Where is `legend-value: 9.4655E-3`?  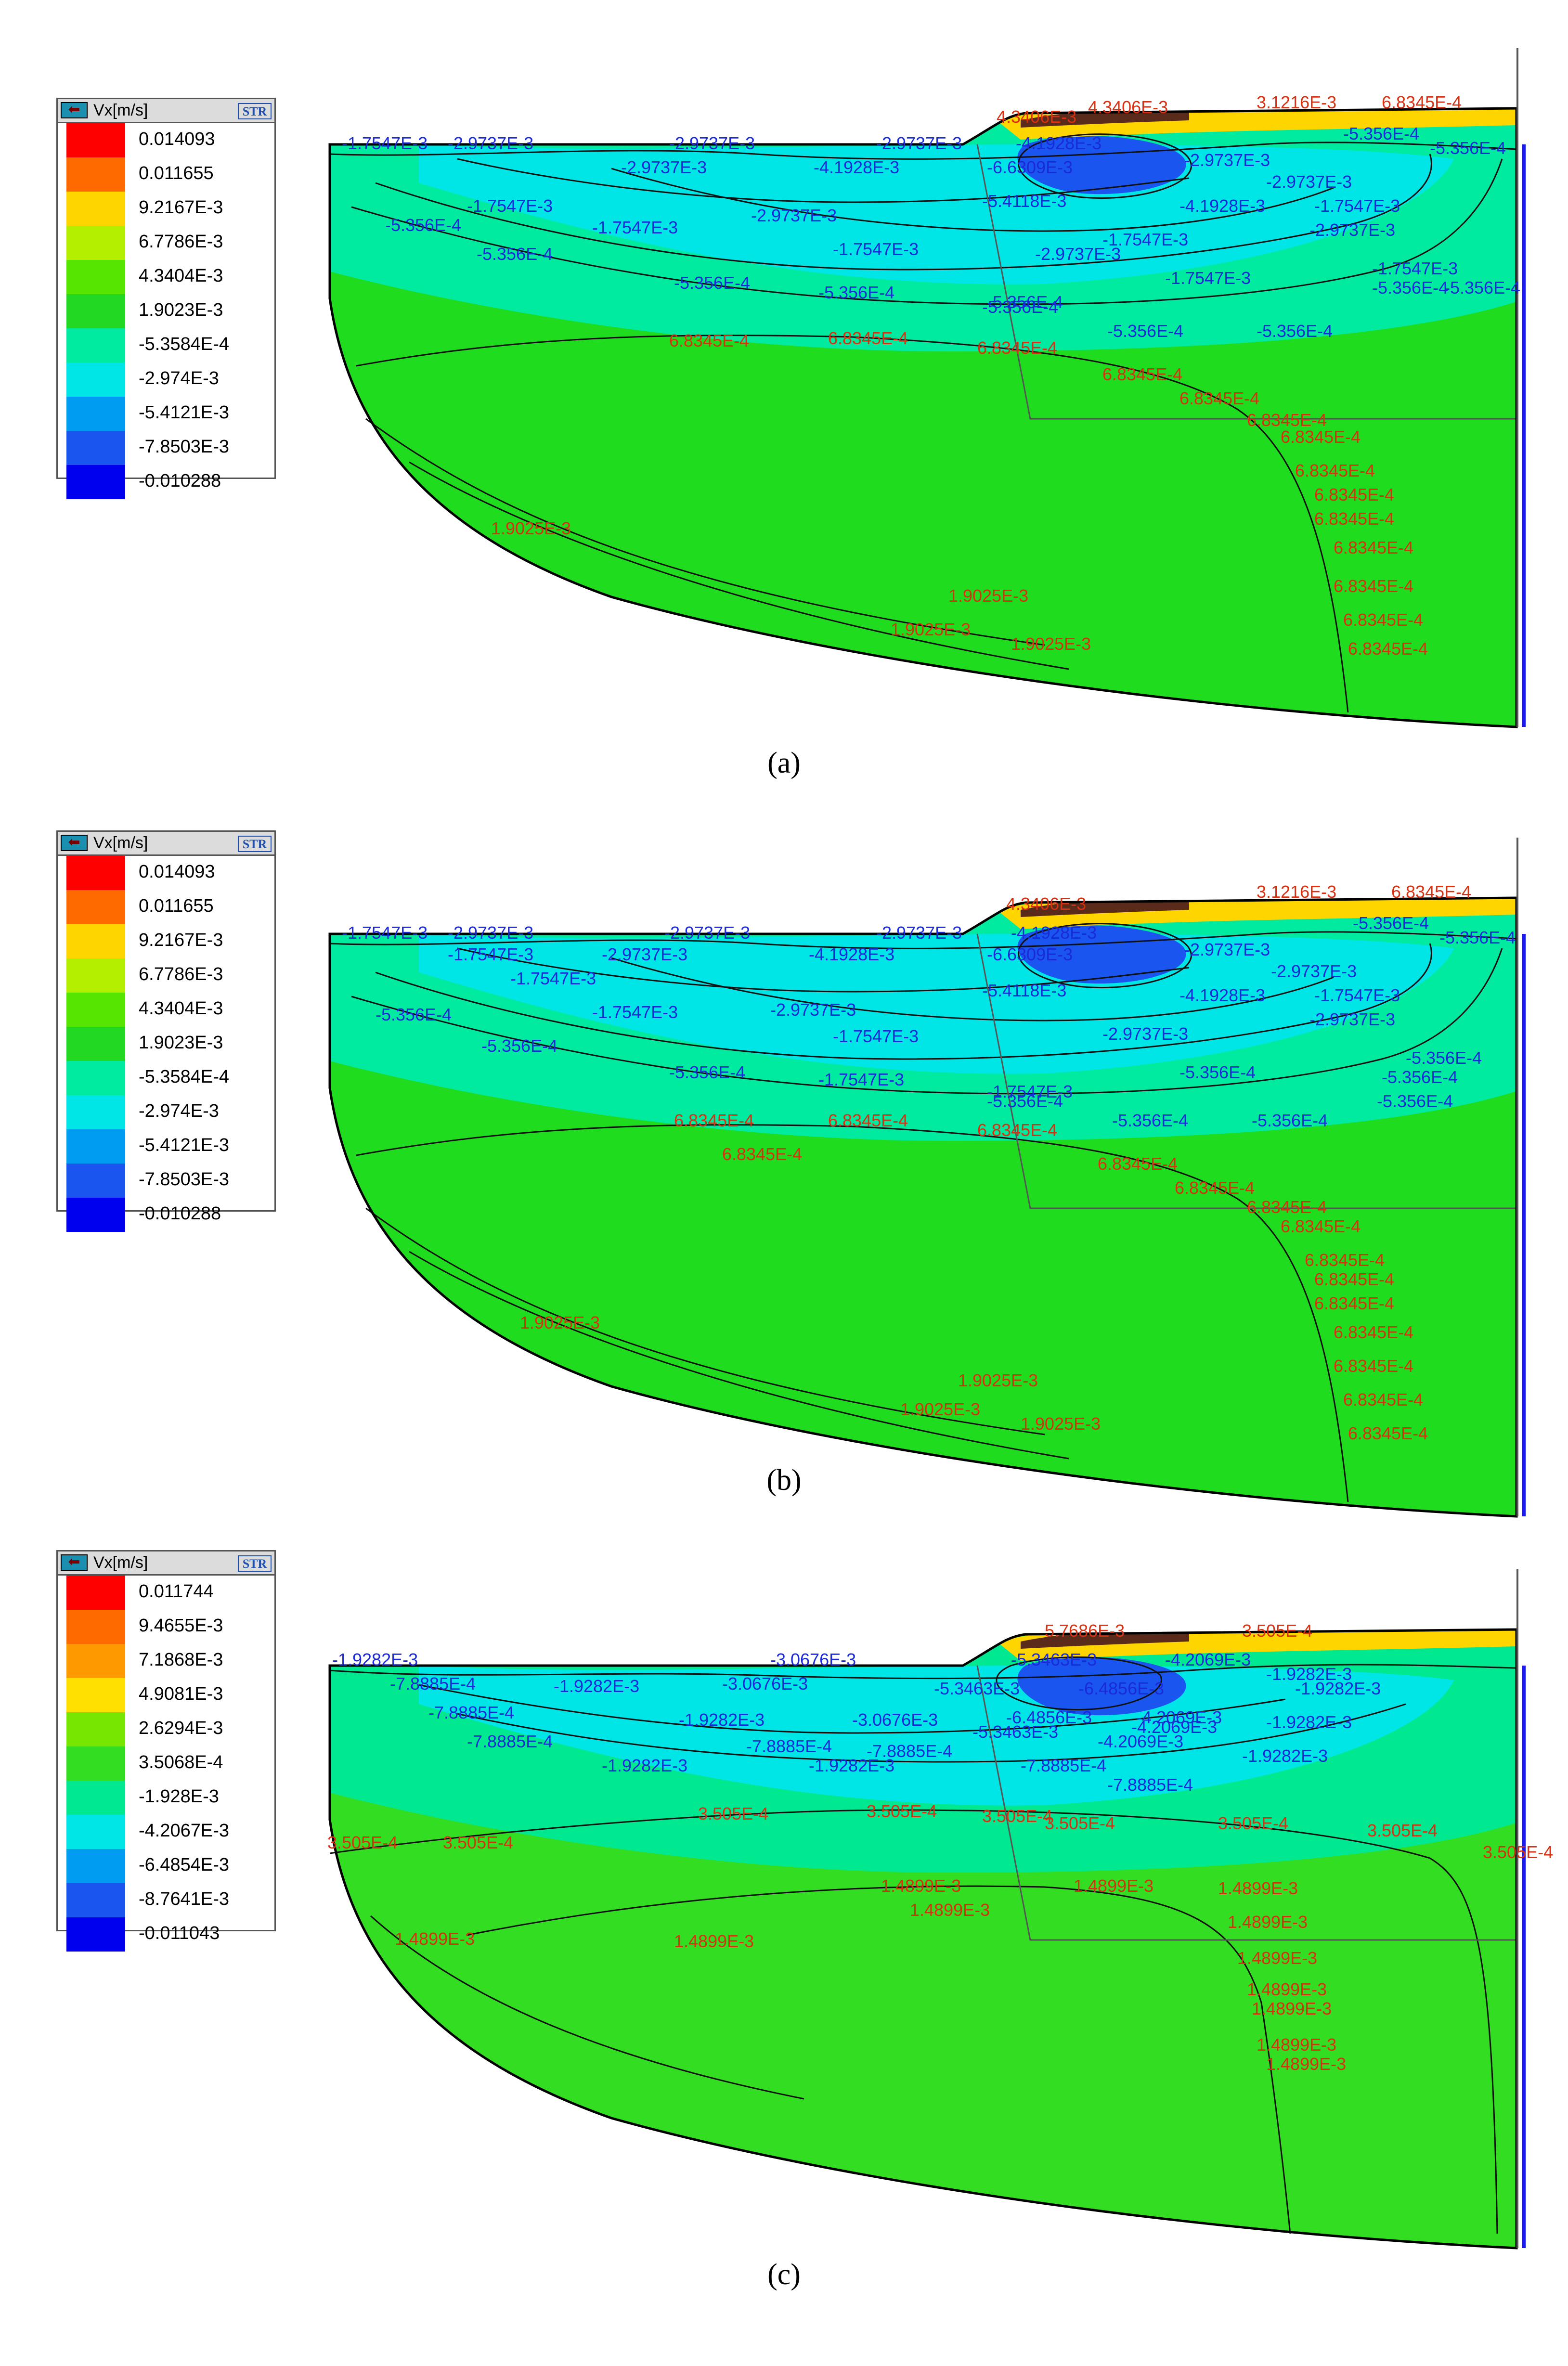 legend-value: 9.4655E-3 is located at coordinates (181, 1626).